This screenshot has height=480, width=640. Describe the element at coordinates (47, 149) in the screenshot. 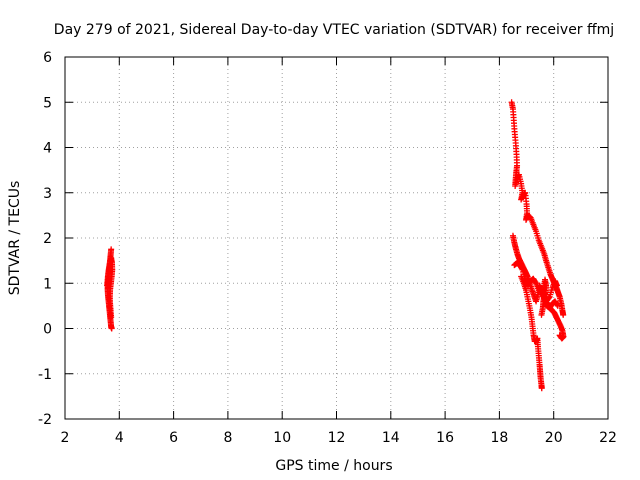

I see `y-tick-label: 4` at that location.